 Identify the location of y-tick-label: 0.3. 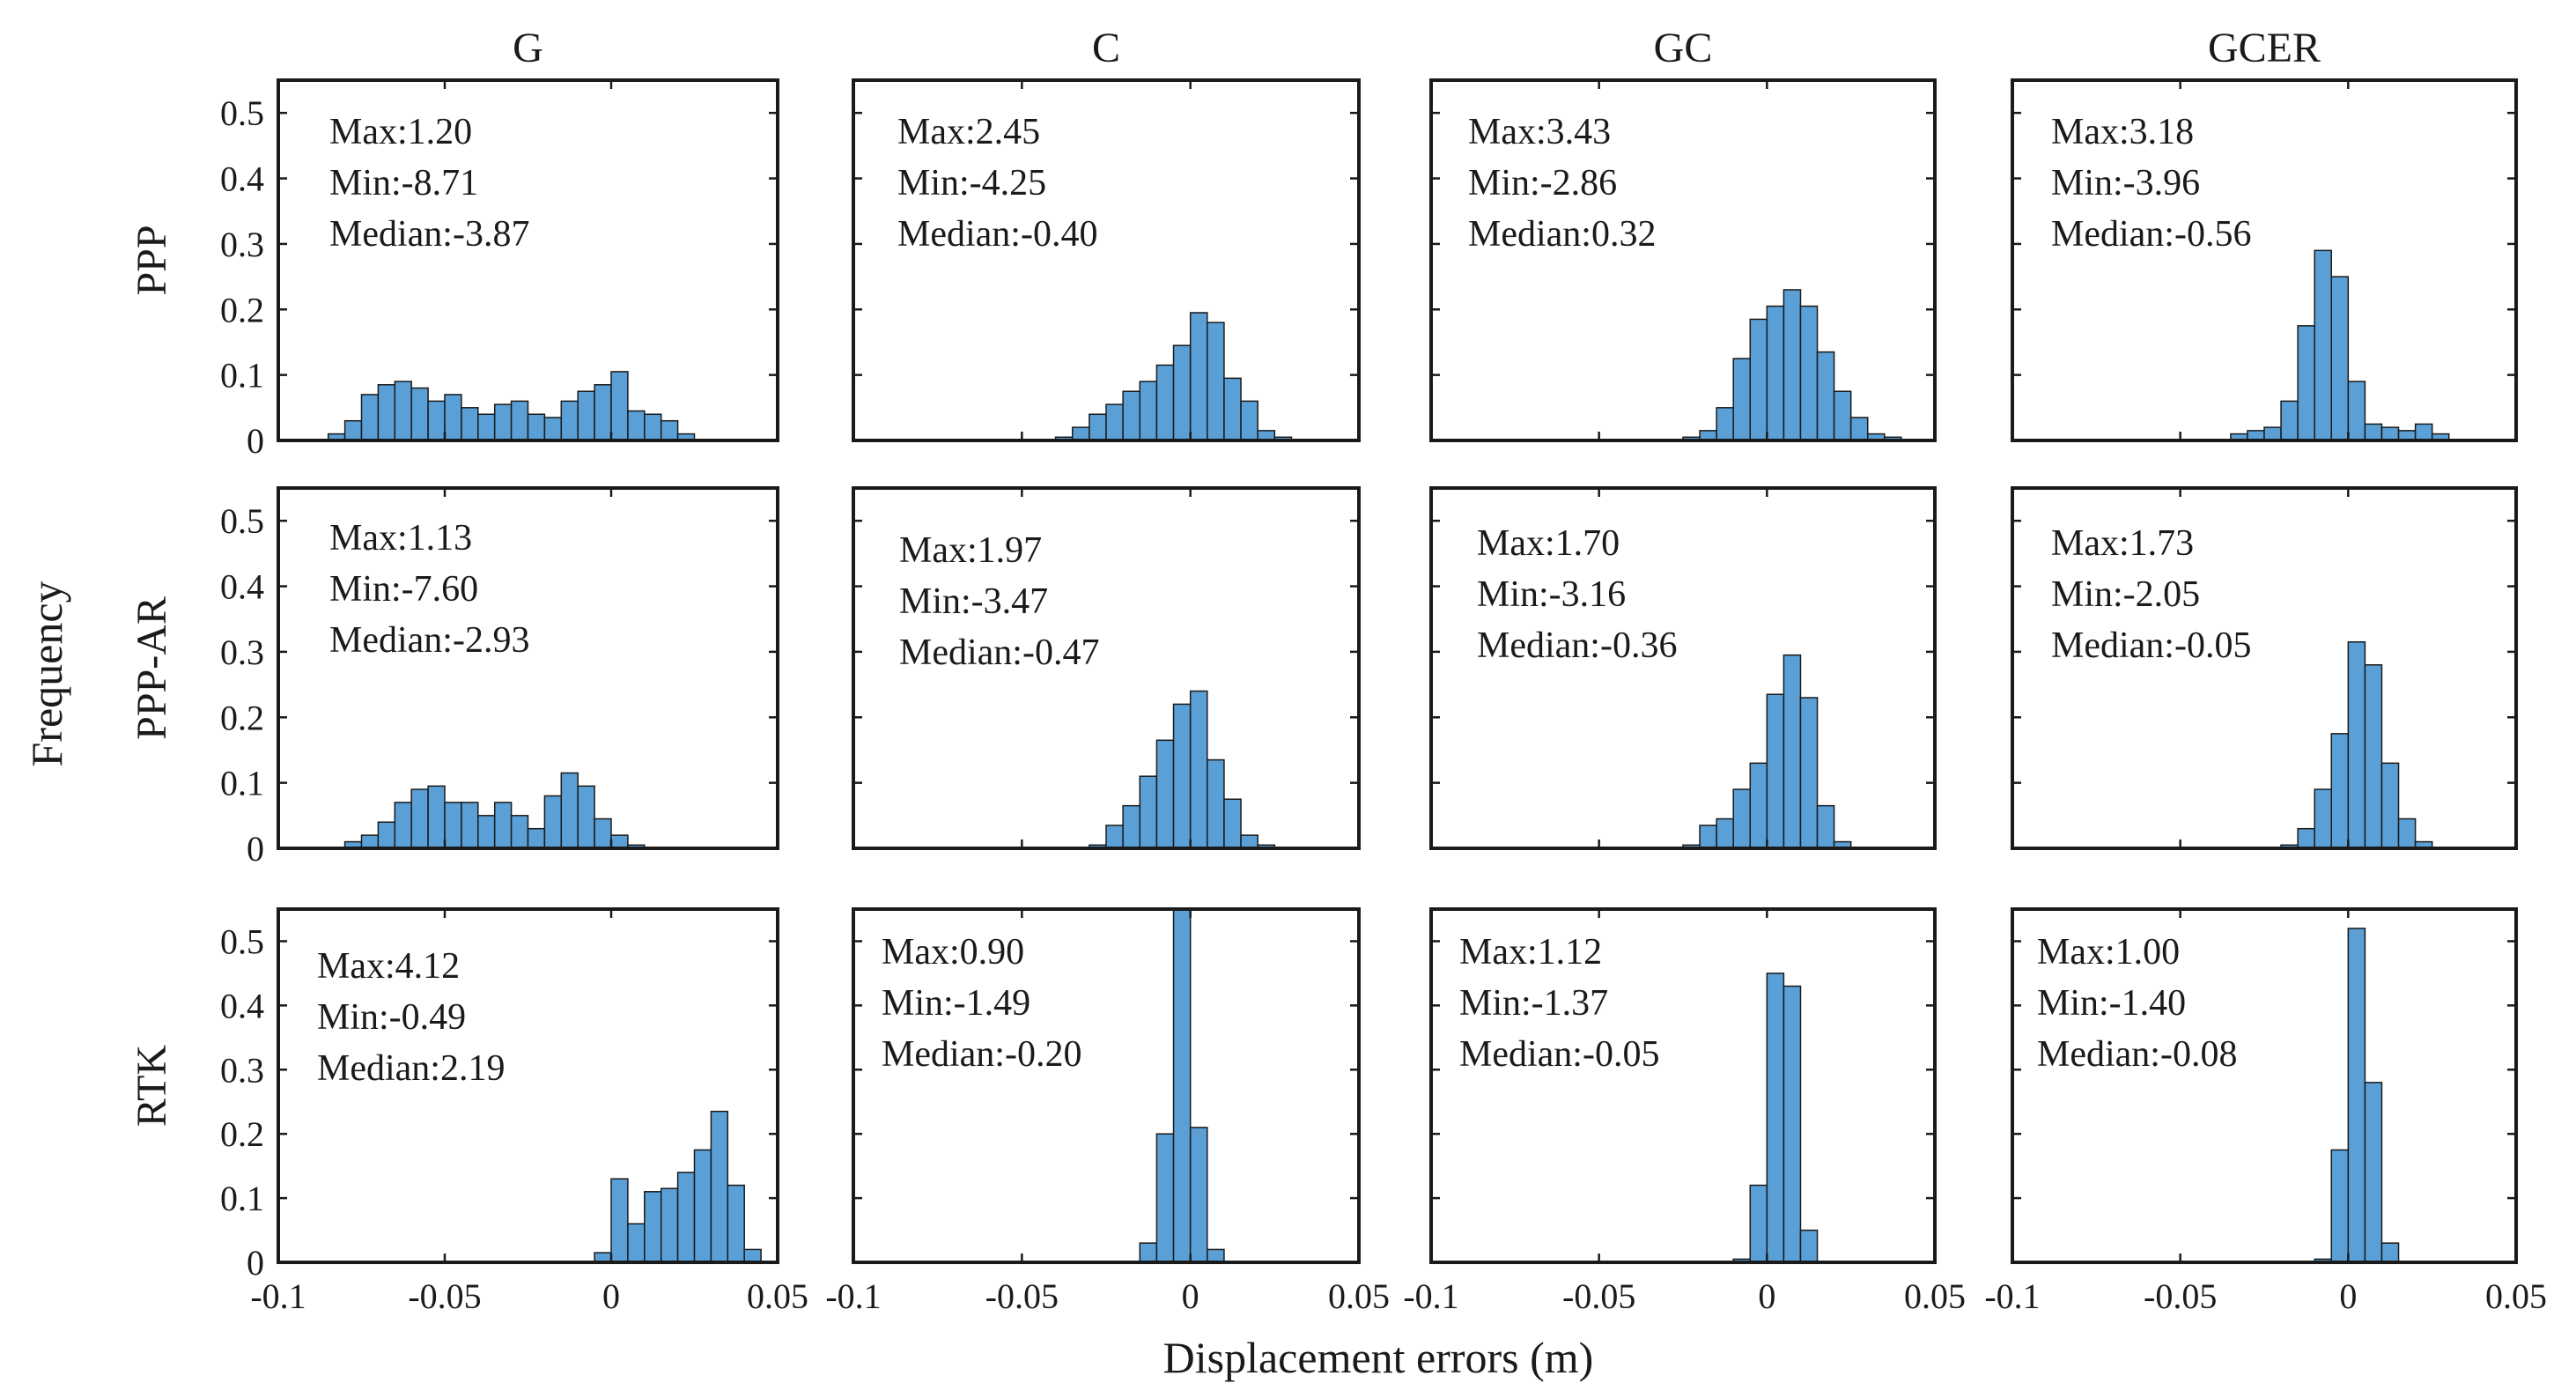
(242, 244).